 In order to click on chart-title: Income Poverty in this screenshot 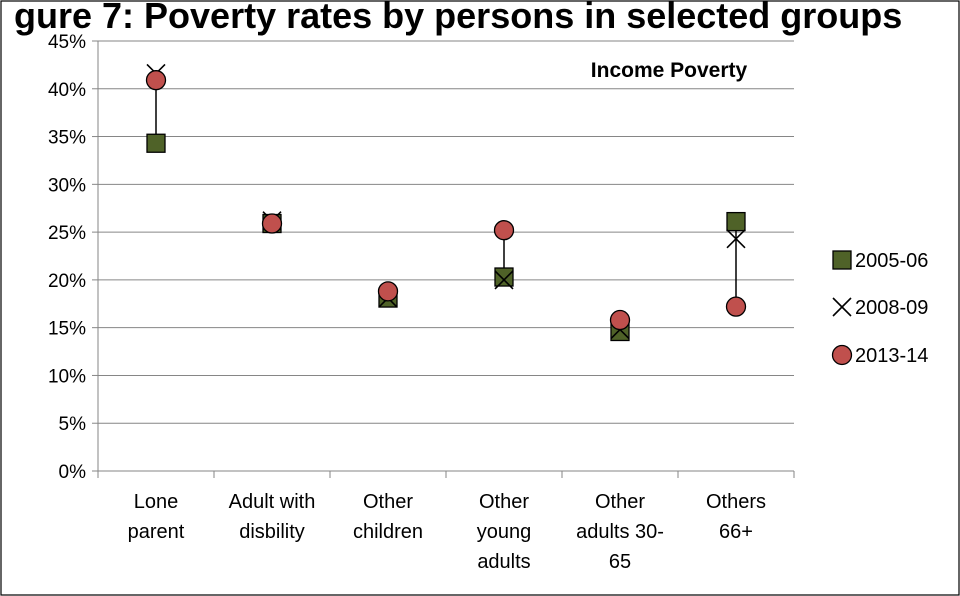, I will do `click(669, 70)`.